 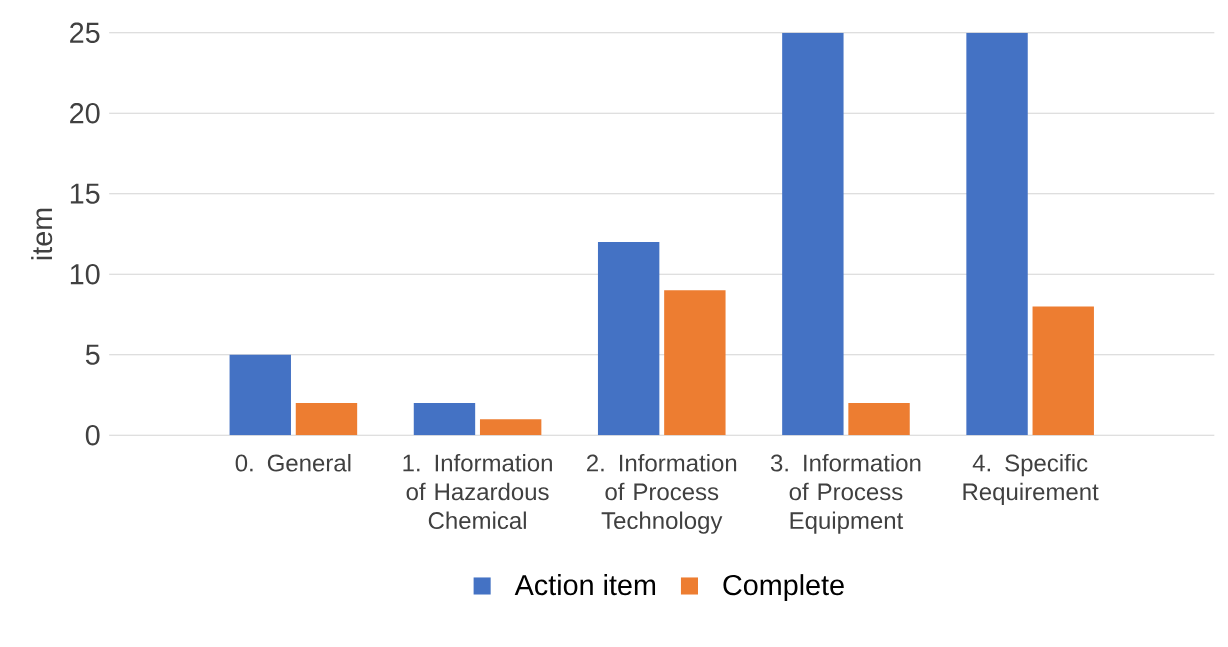 What do you see at coordinates (477, 492) in the screenshot?
I see `x-tick-label: 1. Information of Hazardous Chemical` at bounding box center [477, 492].